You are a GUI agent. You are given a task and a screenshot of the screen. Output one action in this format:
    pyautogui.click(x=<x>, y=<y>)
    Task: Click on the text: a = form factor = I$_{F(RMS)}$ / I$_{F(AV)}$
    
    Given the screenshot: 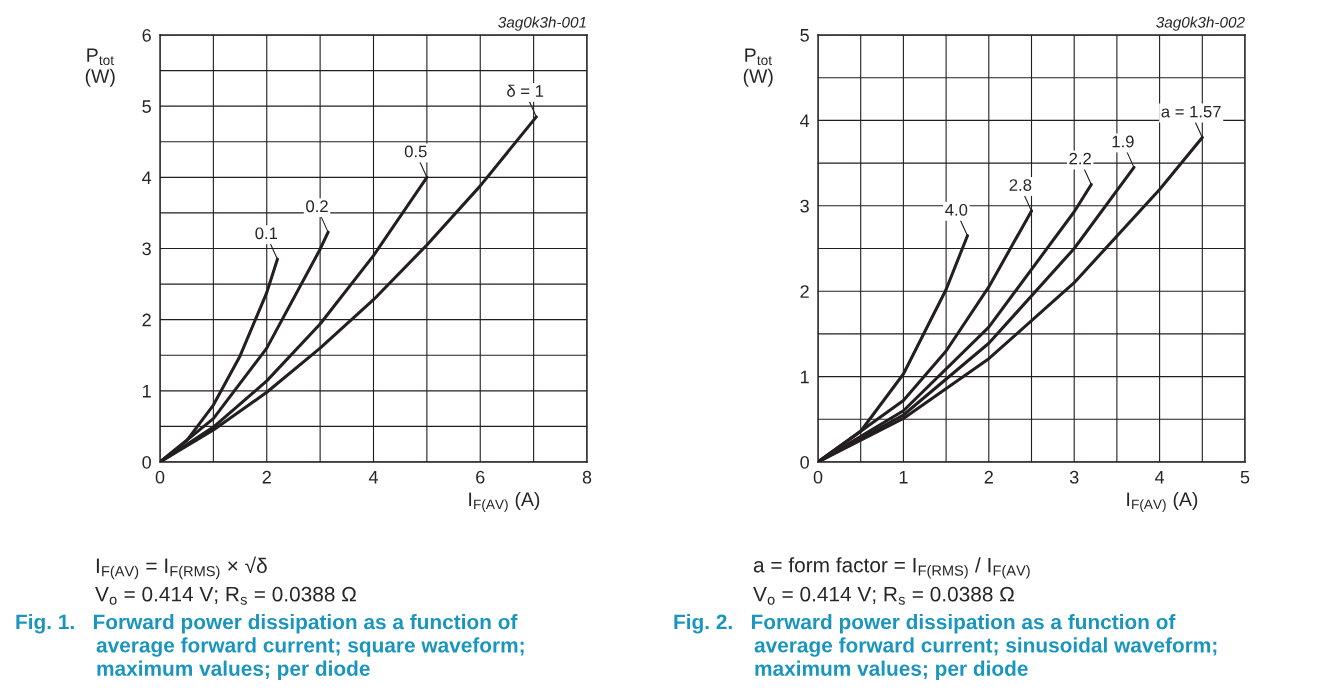 What is the action you would take?
    pyautogui.click(x=891, y=568)
    